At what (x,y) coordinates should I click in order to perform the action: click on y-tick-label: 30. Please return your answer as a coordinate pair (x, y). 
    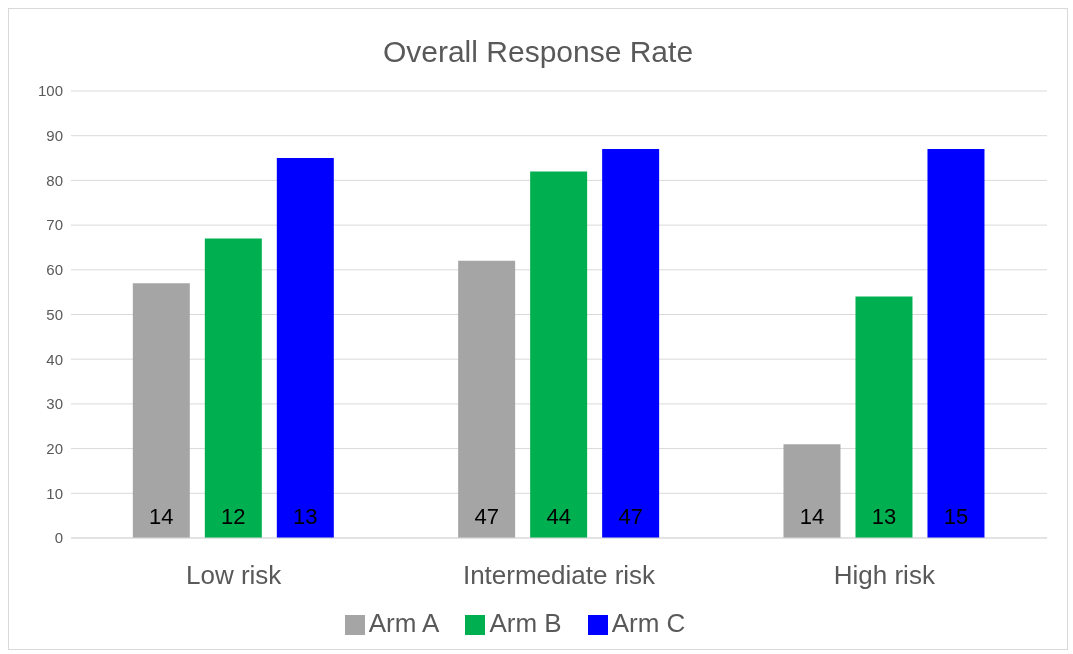
    Looking at the image, I should click on (54, 404).